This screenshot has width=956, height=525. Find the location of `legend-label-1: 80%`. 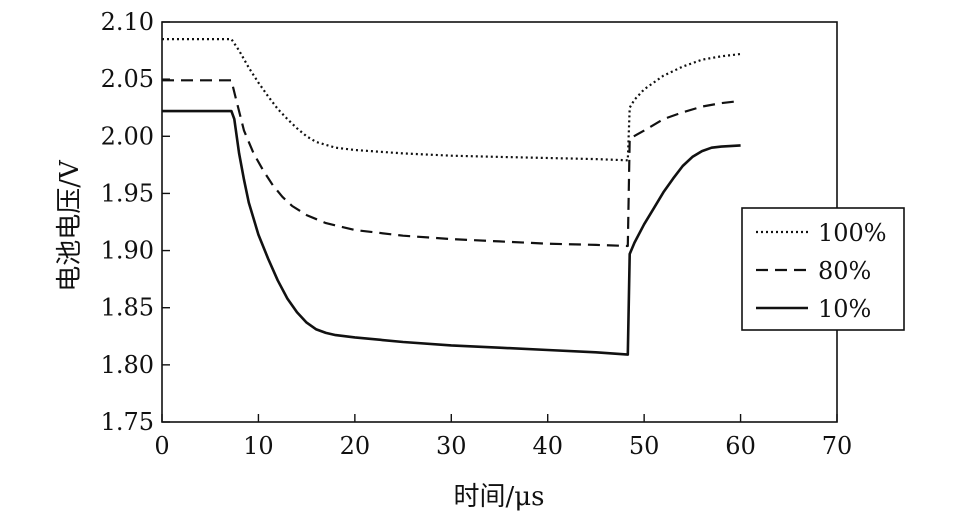

legend-label-1: 80% is located at coordinates (844, 271).